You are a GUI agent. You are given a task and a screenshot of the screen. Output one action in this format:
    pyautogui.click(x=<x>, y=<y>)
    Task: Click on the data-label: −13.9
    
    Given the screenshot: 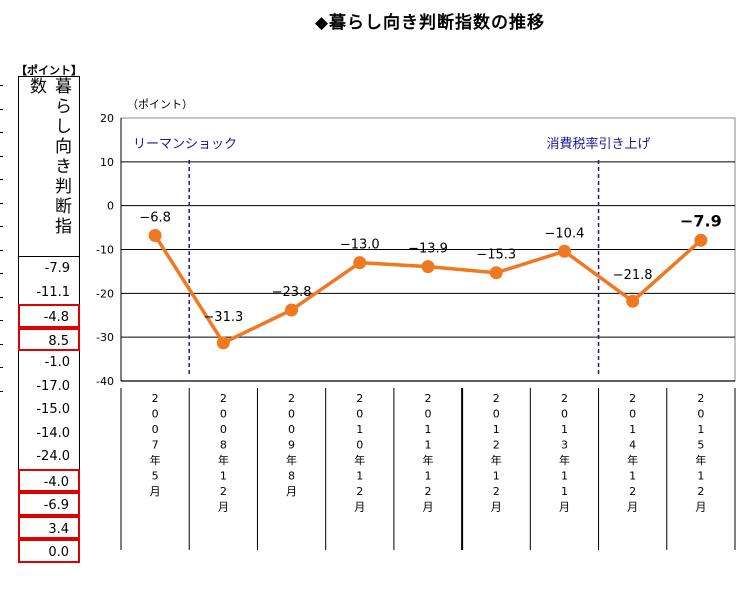 What is the action you would take?
    pyautogui.click(x=428, y=249)
    